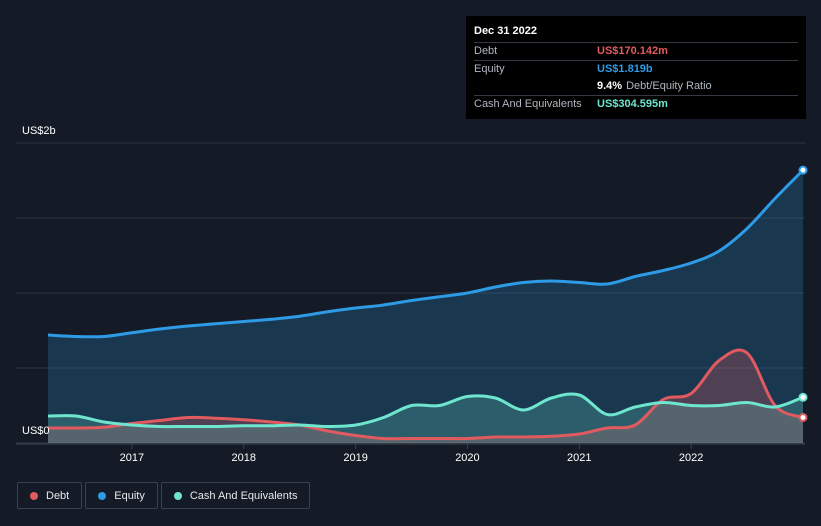  What do you see at coordinates (632, 51) in the screenshot?
I see `tooltip-debt-value: US$170.142m` at bounding box center [632, 51].